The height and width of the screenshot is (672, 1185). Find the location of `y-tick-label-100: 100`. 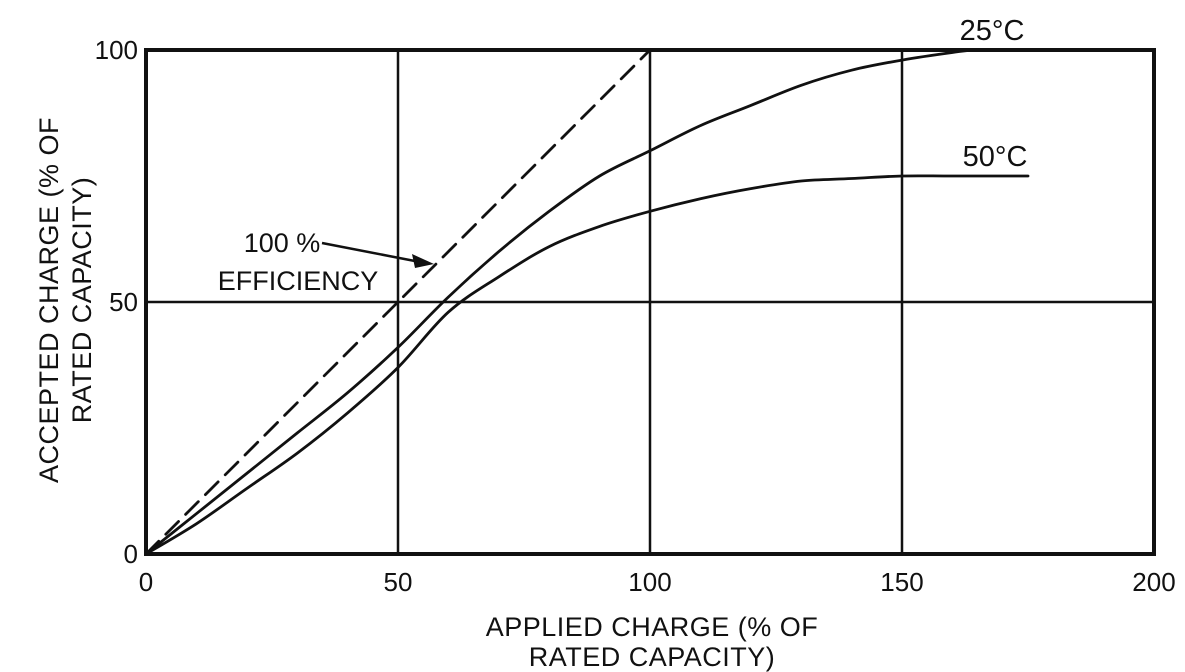

y-tick-label-100: 100 is located at coordinates (116, 50).